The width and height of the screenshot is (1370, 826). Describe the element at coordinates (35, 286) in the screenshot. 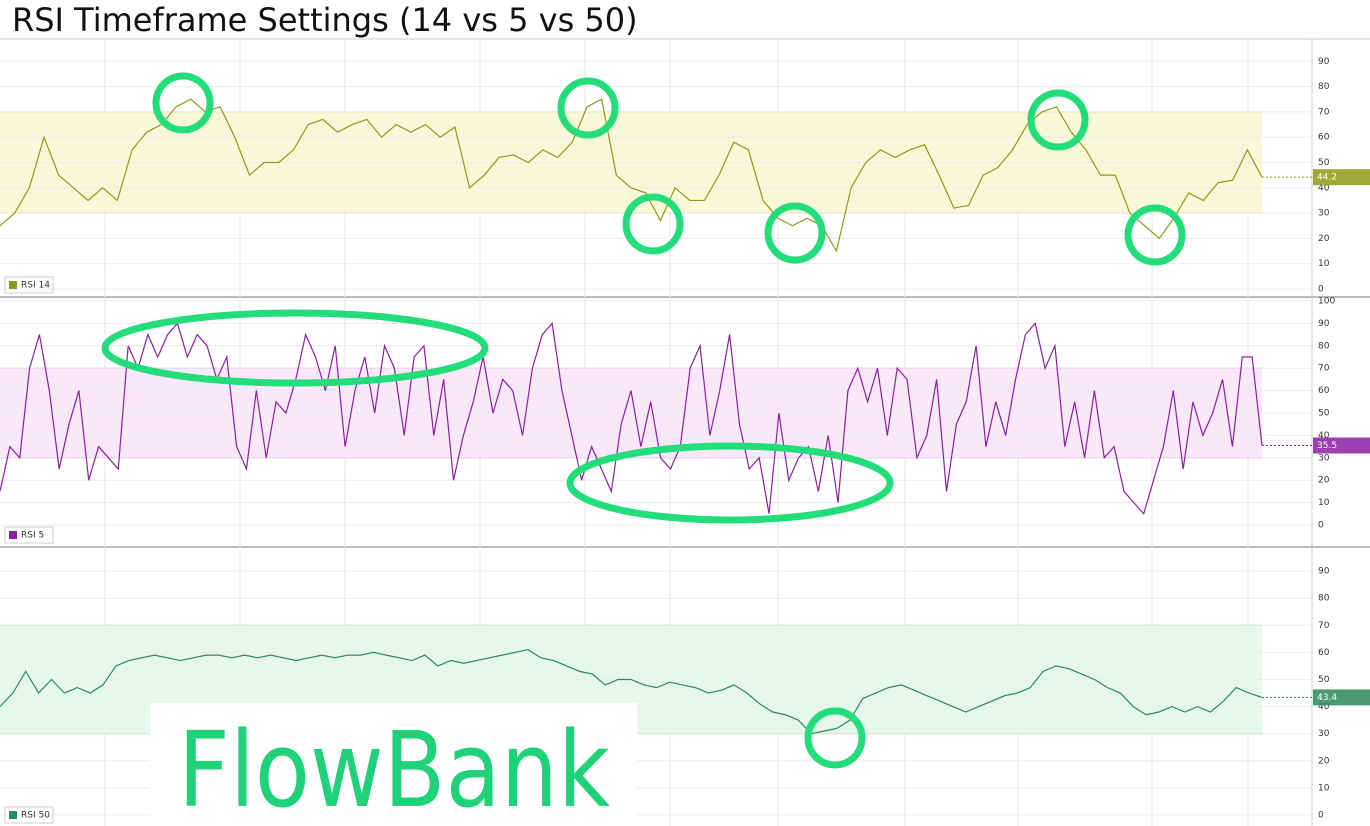

I see `legend-label: RSI 14` at that location.